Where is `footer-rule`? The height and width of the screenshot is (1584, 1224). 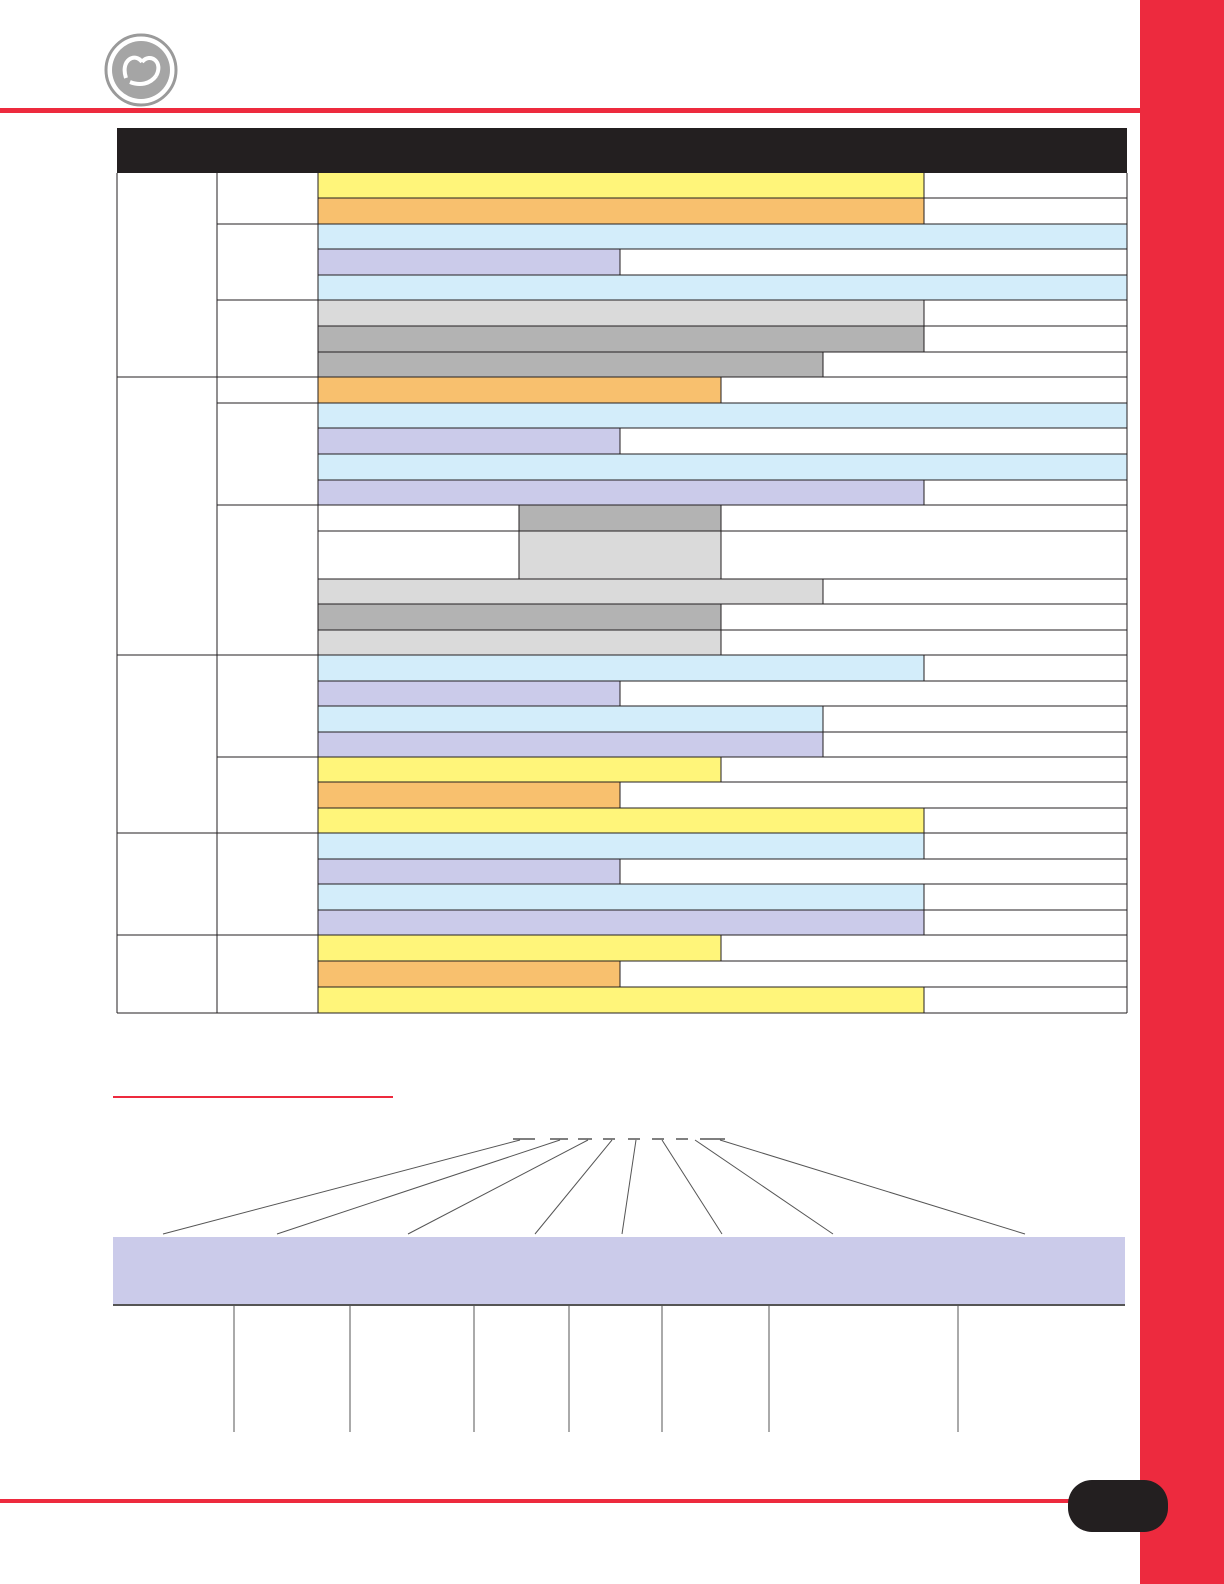 footer-rule is located at coordinates (570, 1501).